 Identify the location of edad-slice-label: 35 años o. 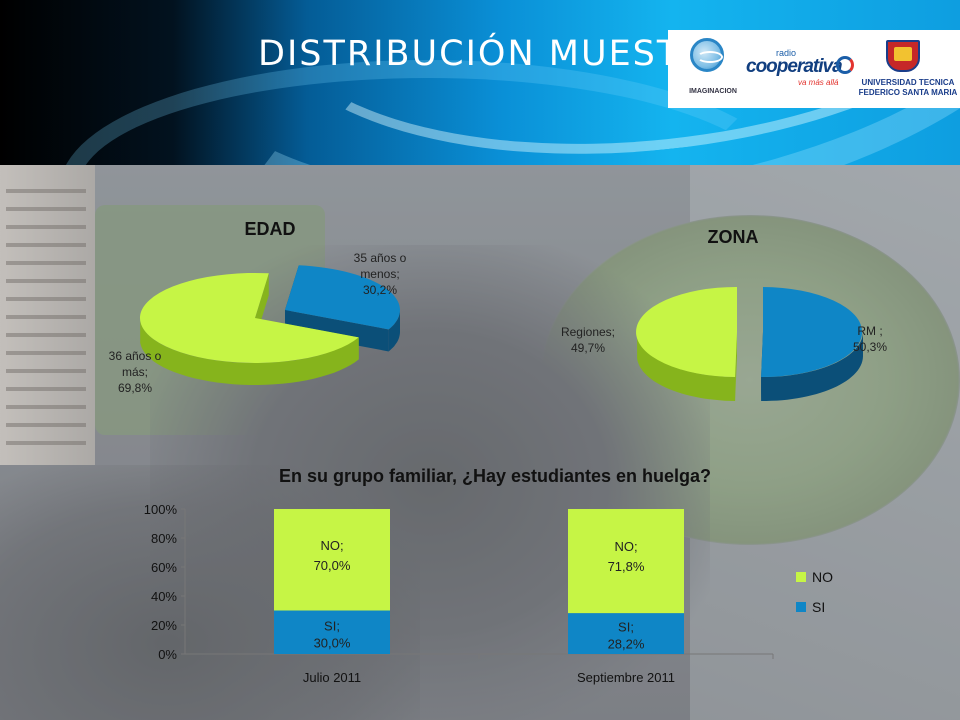
(380, 258).